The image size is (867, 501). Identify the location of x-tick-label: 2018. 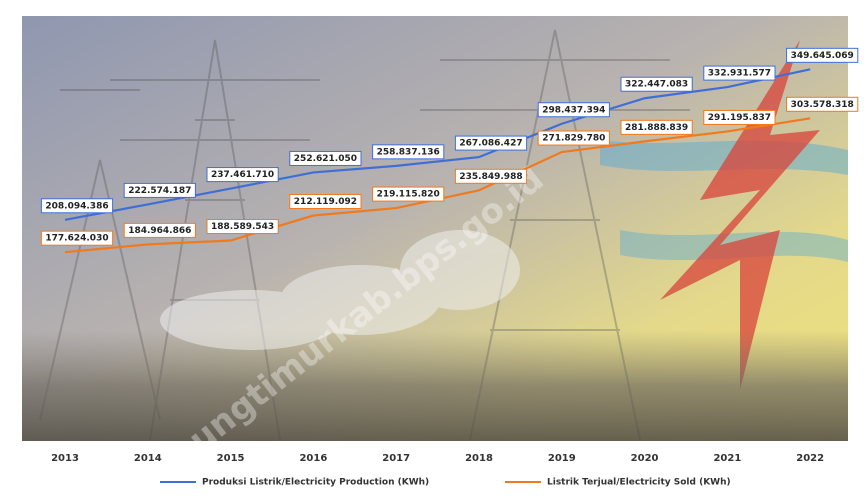
(479, 458).